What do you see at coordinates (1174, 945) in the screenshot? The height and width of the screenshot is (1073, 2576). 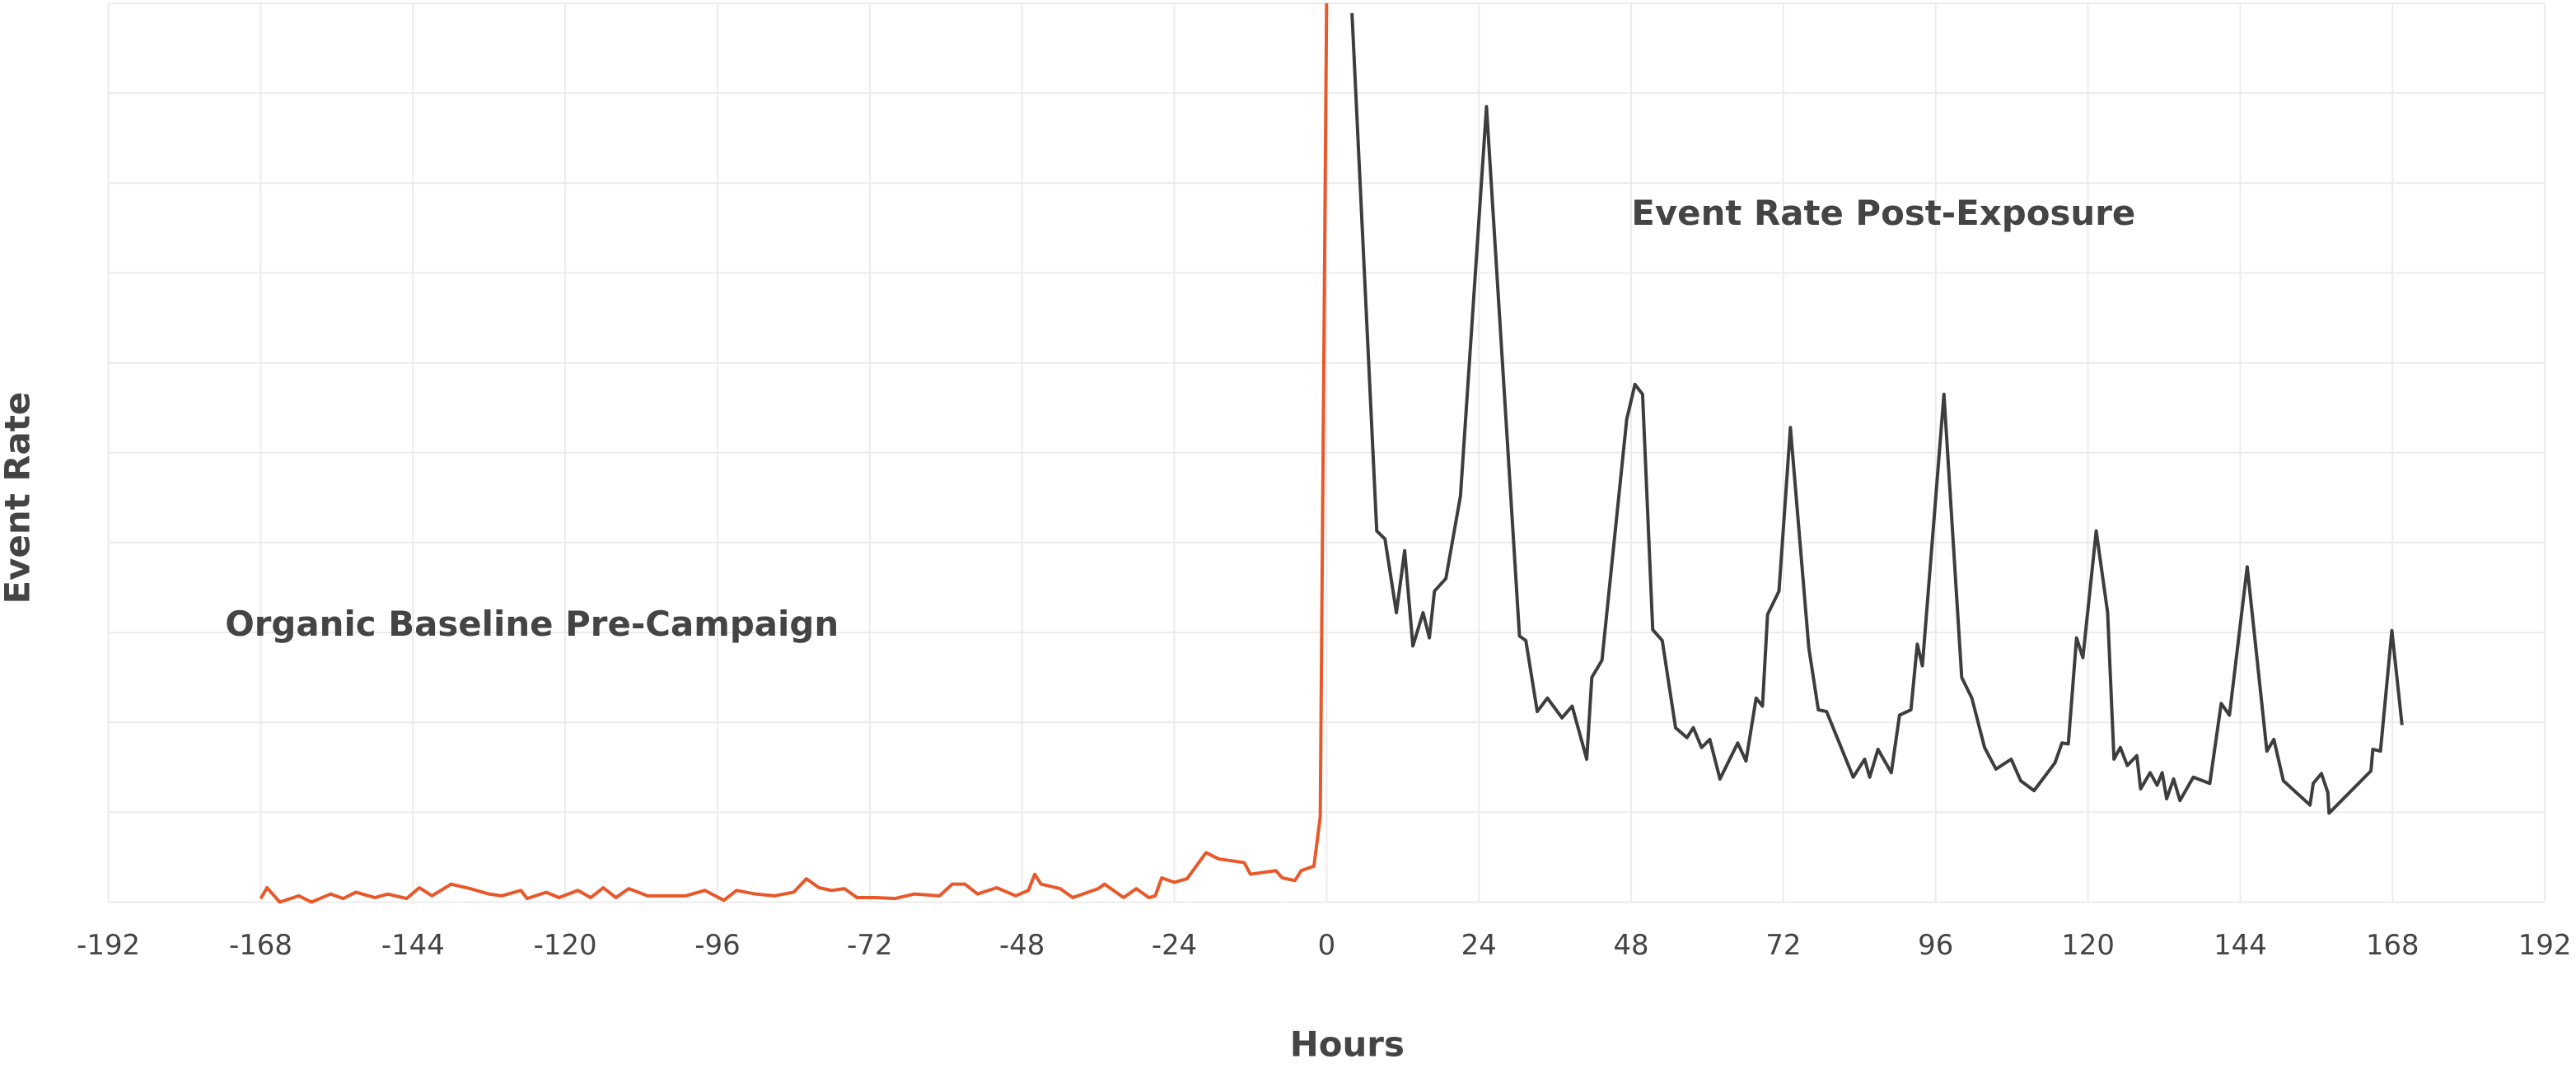 I see `x-tick-label: -24` at bounding box center [1174, 945].